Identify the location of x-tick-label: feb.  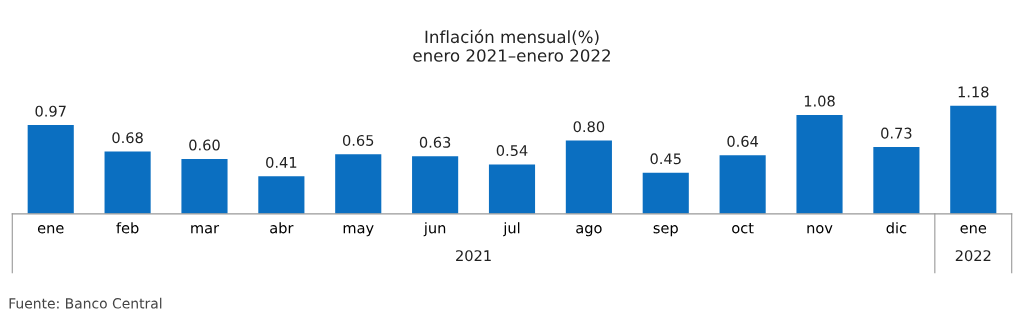
(127, 228).